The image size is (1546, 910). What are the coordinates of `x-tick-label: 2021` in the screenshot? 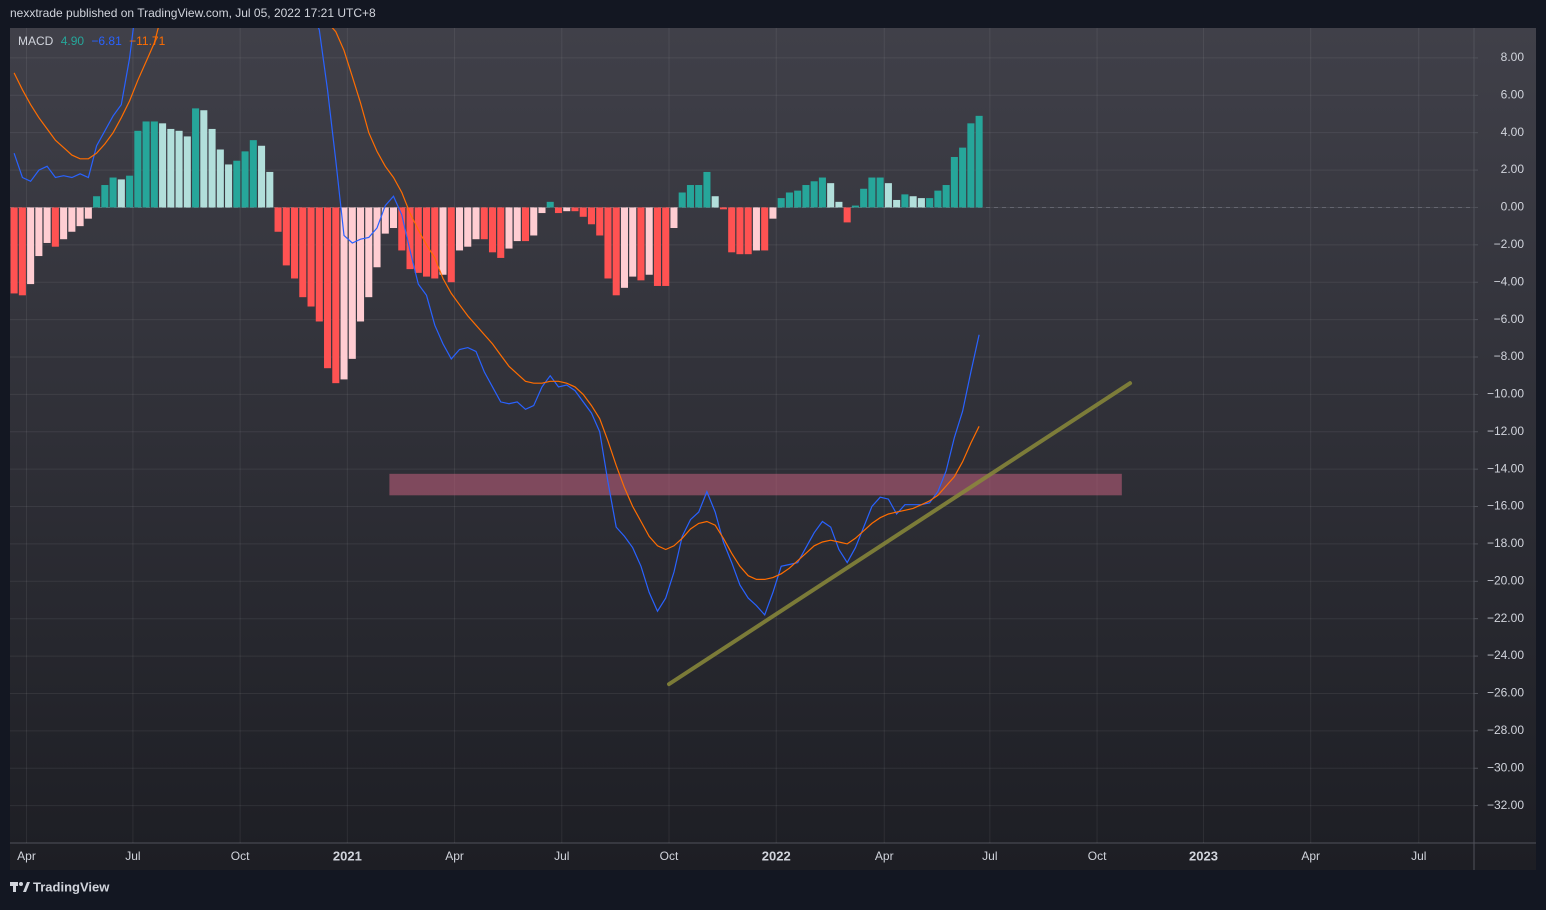 It's located at (347, 855).